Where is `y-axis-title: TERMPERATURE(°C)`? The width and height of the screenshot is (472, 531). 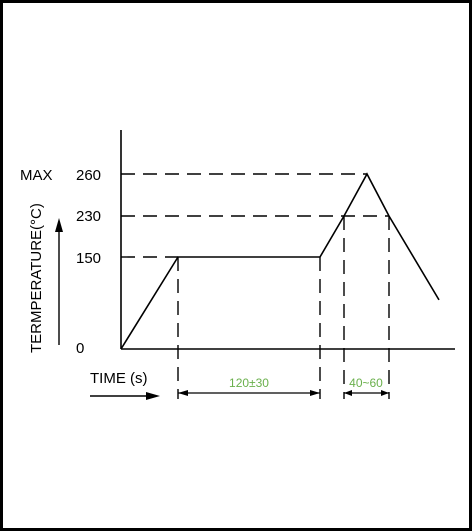
y-axis-title: TERMPERATURE(°C) is located at coordinates (36, 278).